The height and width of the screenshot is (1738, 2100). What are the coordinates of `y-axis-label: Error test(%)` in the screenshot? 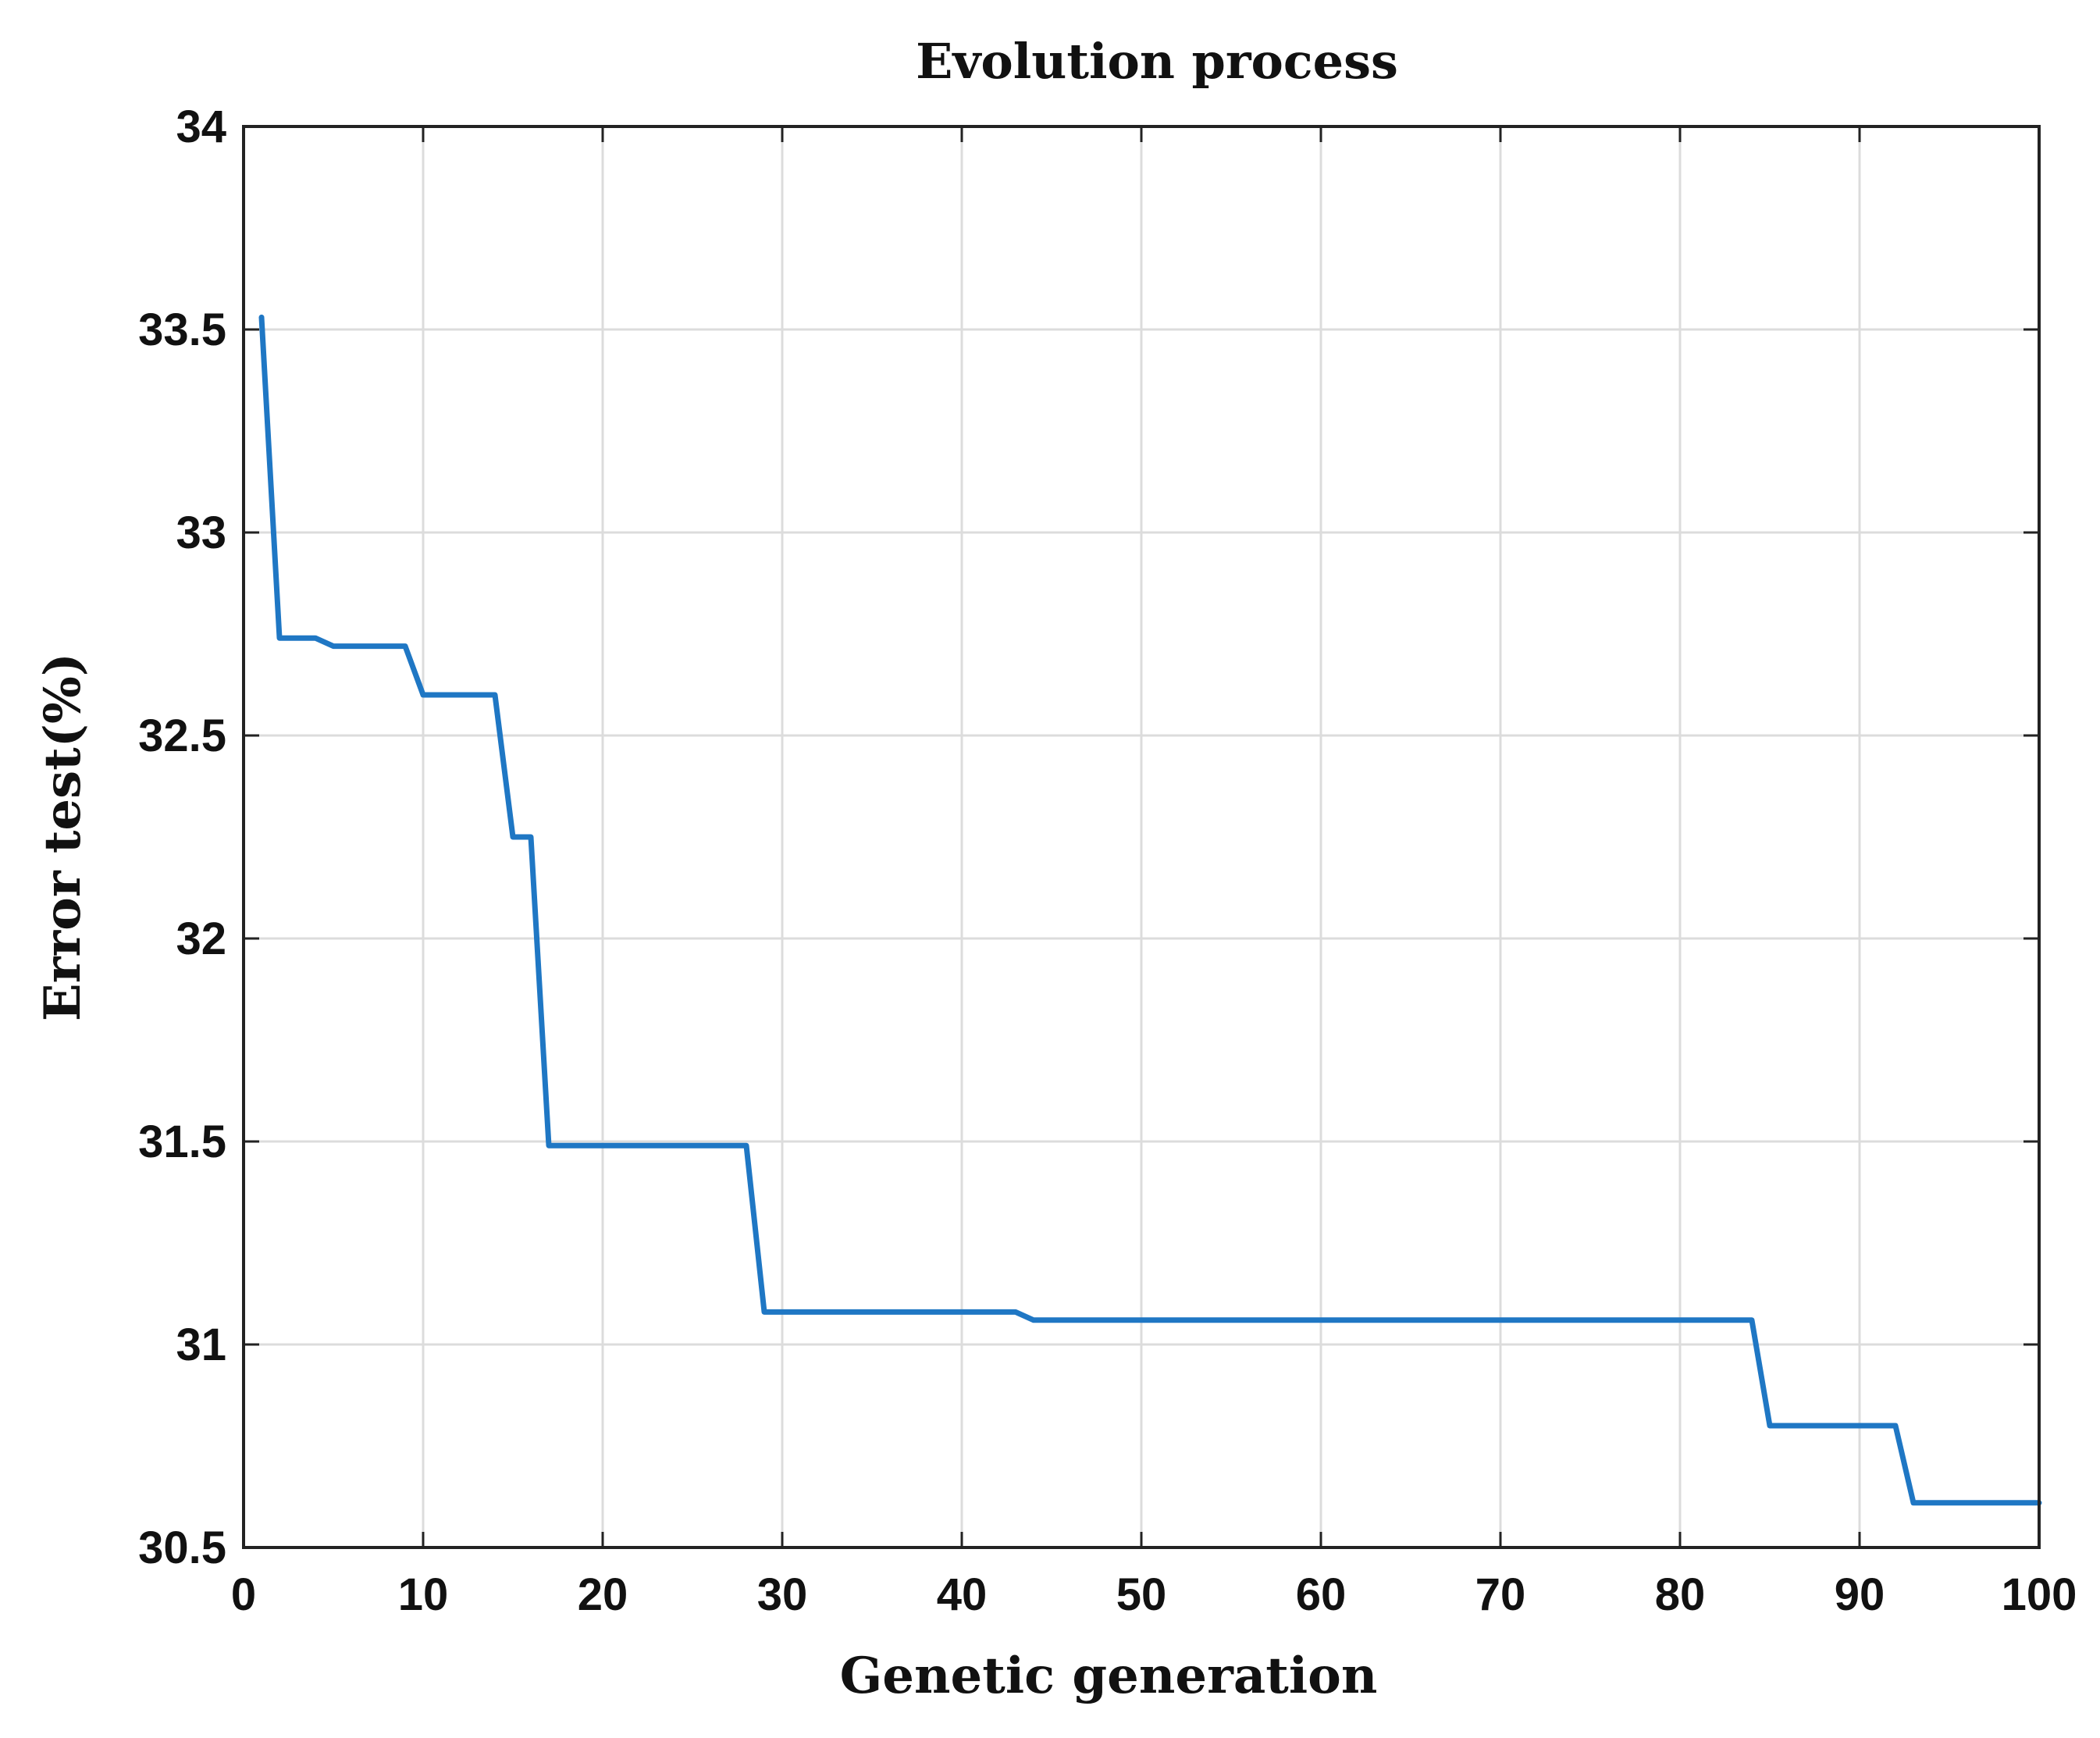 It's located at (63, 837).